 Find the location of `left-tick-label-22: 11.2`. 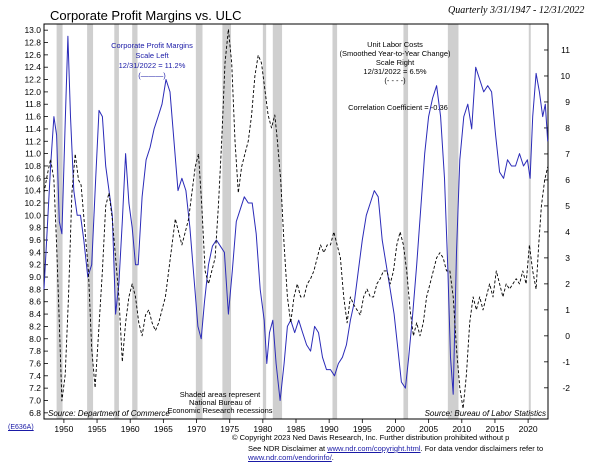

left-tick-label-22: 11.2 is located at coordinates (33, 141).